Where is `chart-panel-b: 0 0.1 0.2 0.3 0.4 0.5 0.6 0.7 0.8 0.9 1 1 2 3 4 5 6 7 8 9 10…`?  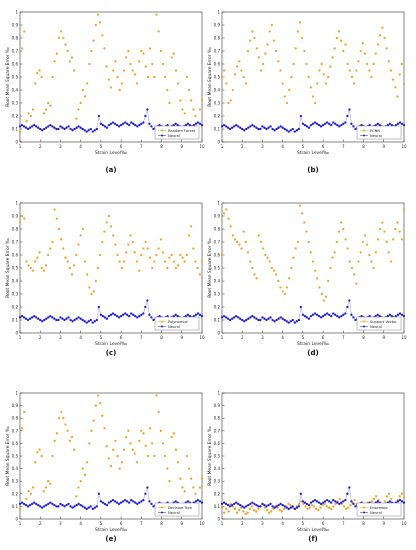
chart-panel-b: 0 0.1 0.2 0.3 0.4 0.5 0.6 0.7 0.8 0.9 1 1 2 3 4 5 6 7 8 9 10… is located at coordinates (307, 92).